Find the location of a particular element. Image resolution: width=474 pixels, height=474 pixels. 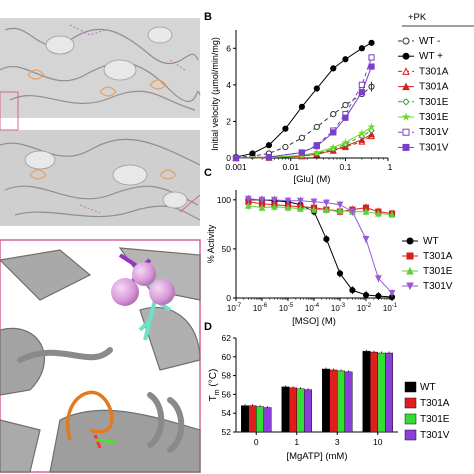

legend-label: WT is located at coordinates (431, 241).